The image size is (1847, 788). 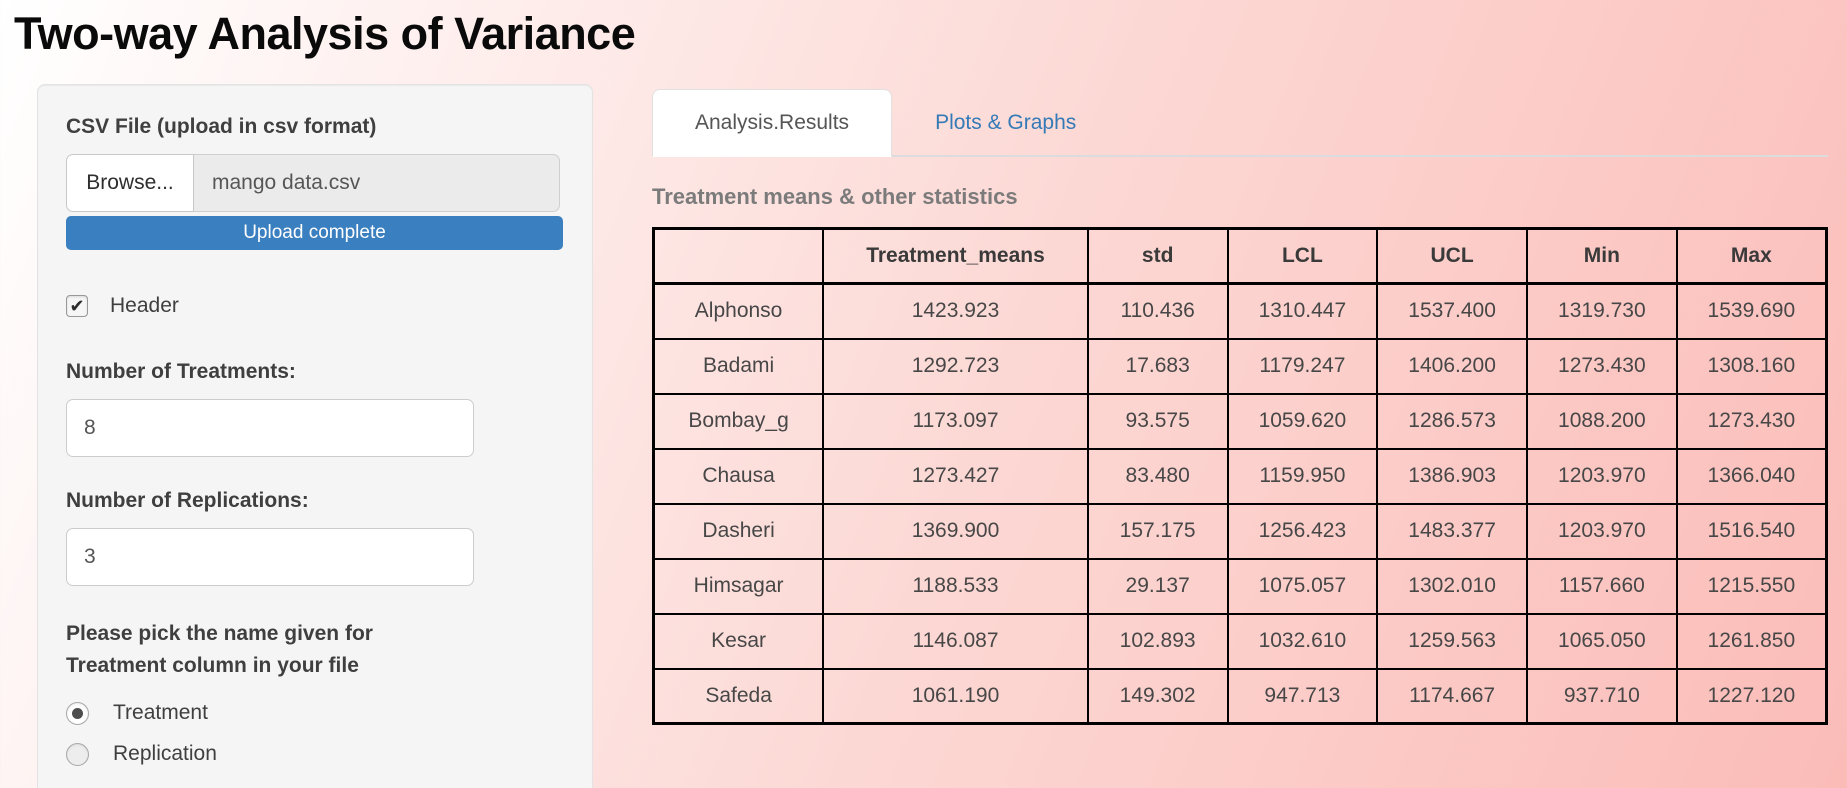 What do you see at coordinates (1006, 122) in the screenshot?
I see `tab-plots-graphs: Plots & Graphs` at bounding box center [1006, 122].